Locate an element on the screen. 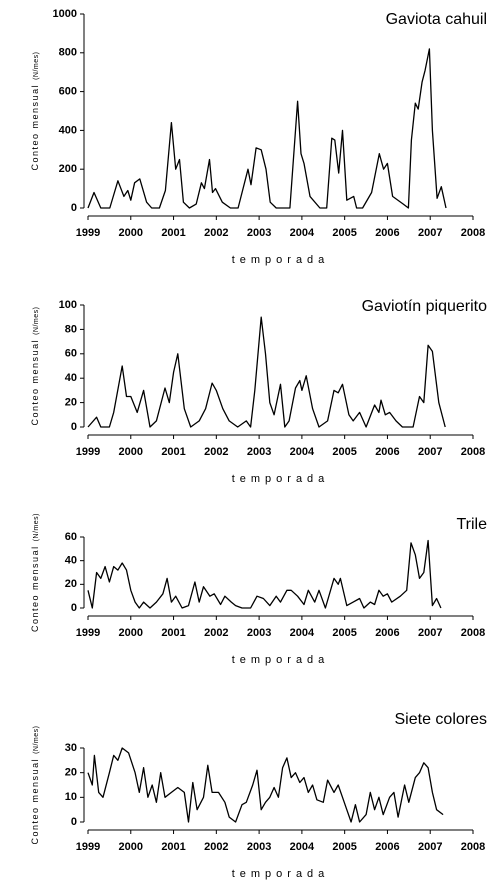 The height and width of the screenshot is (882, 493). y-tick-label: 400 is located at coordinates (68, 130).